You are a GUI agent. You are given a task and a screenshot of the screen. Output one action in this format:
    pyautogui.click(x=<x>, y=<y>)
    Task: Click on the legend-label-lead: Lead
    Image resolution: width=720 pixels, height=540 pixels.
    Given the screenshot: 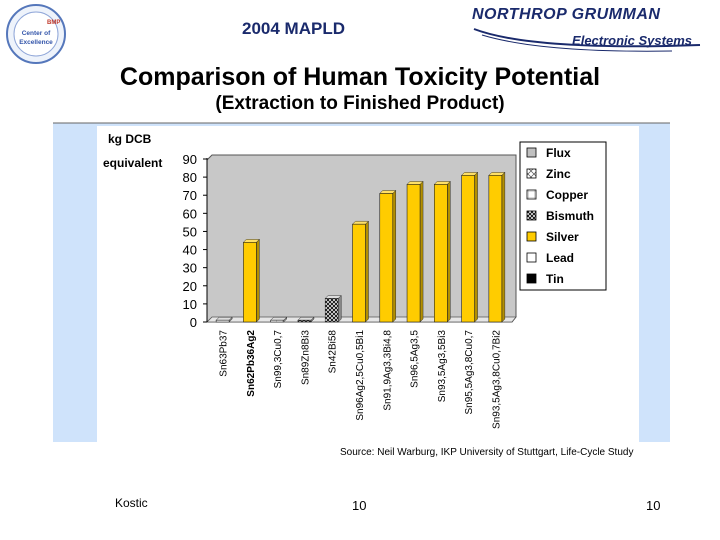 What is the action you would take?
    pyautogui.click(x=560, y=258)
    